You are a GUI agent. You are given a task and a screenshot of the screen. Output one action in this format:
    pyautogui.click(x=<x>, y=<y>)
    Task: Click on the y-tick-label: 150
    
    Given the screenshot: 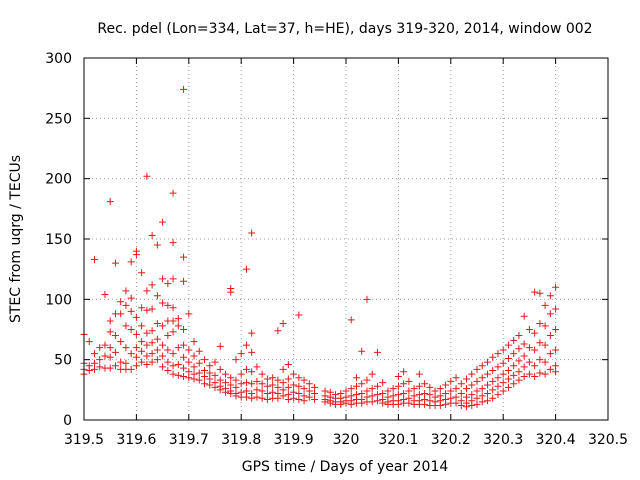 What is the action you would take?
    pyautogui.click(x=58, y=240)
    